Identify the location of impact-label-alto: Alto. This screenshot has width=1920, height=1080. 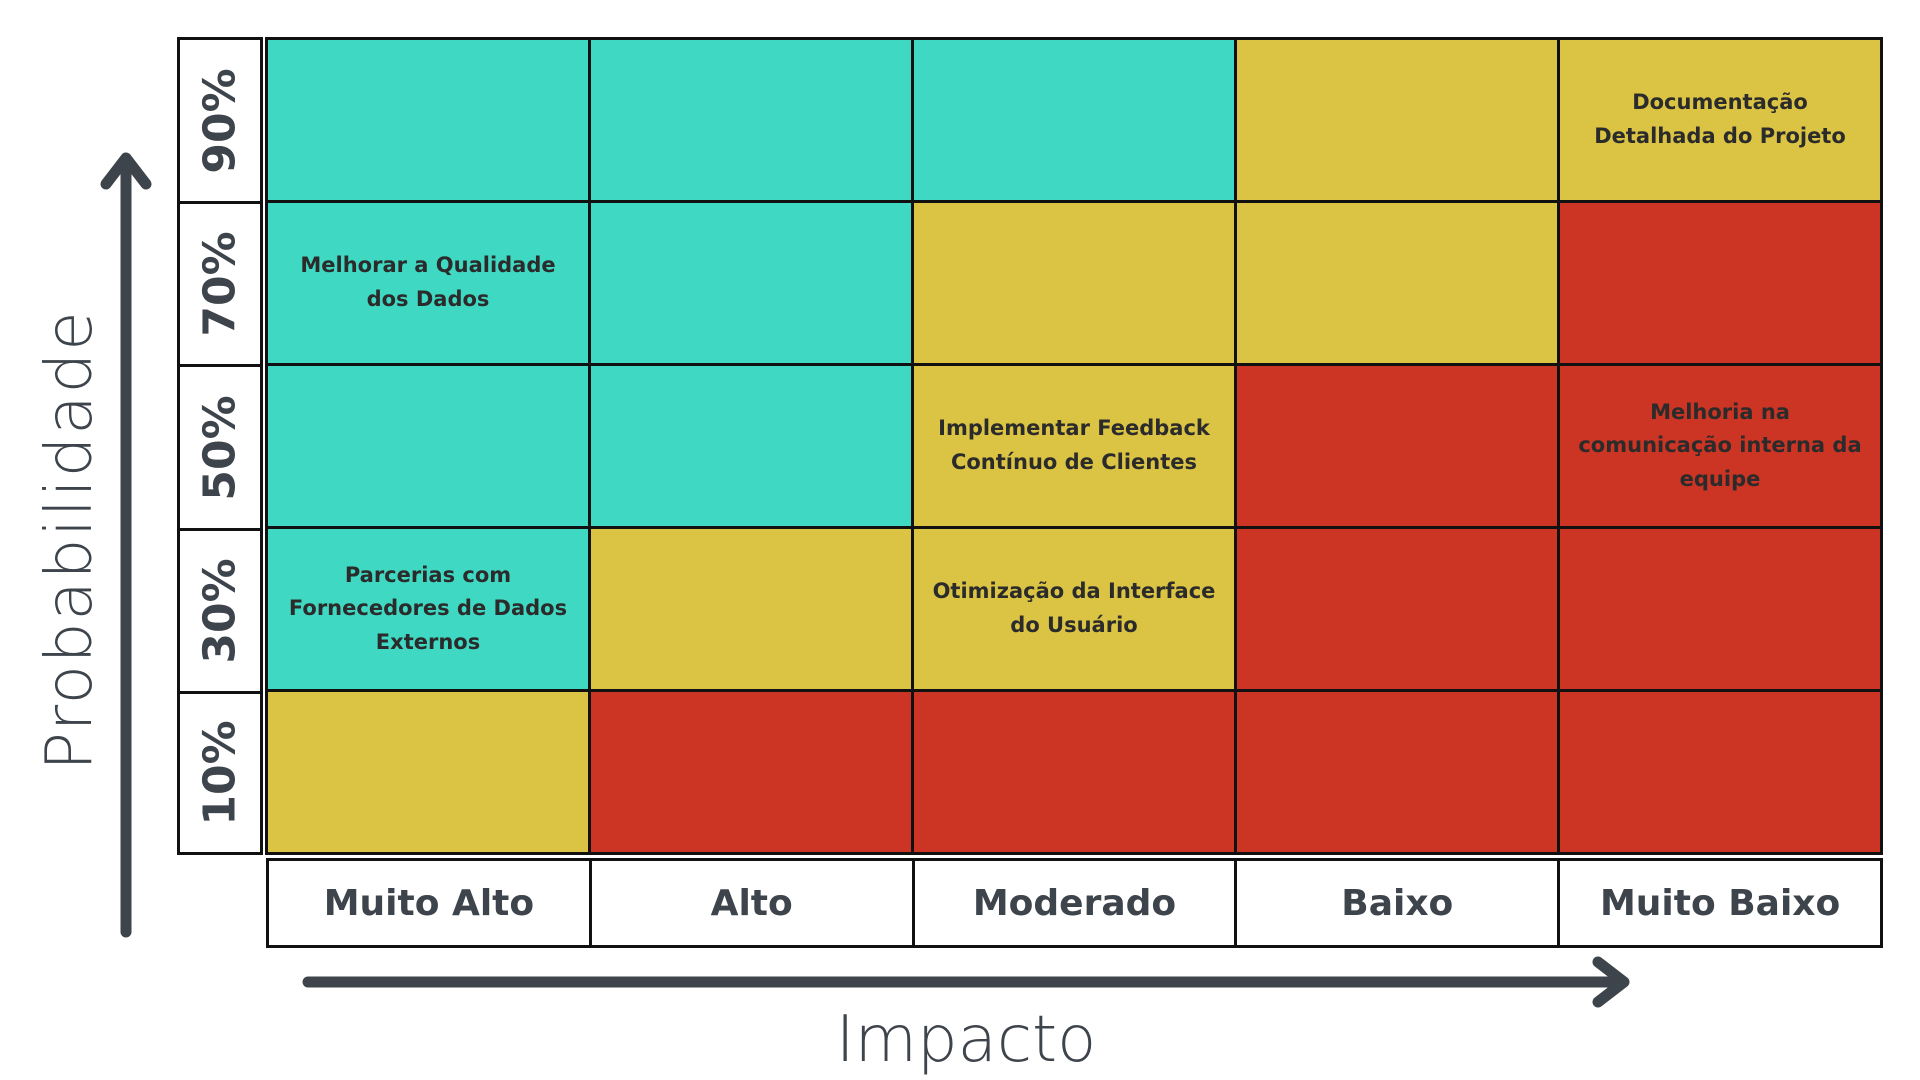
(751, 903).